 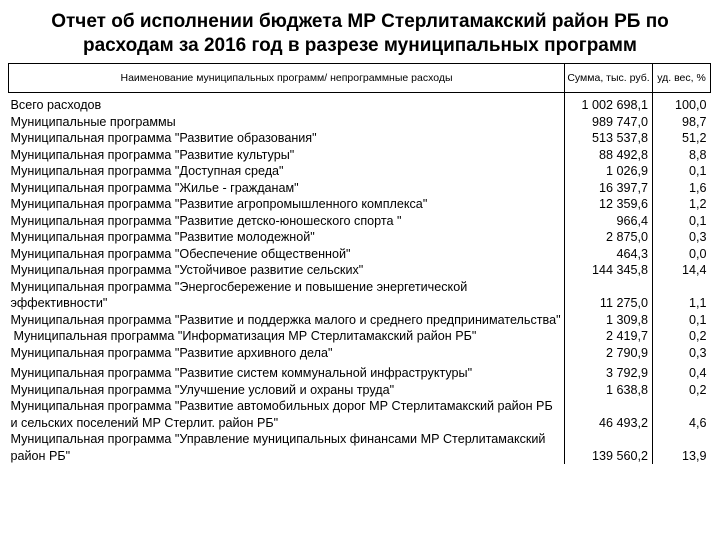 What do you see at coordinates (608, 352) in the screenshot?
I see `row-sum: 2 790,9` at bounding box center [608, 352].